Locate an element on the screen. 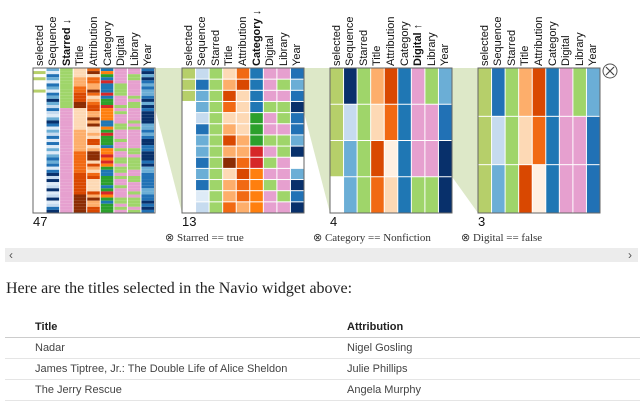 This screenshot has width=640, height=401. navio-panel-3: 4 ⊗ Category == Nonfiction is located at coordinates (383, 155).